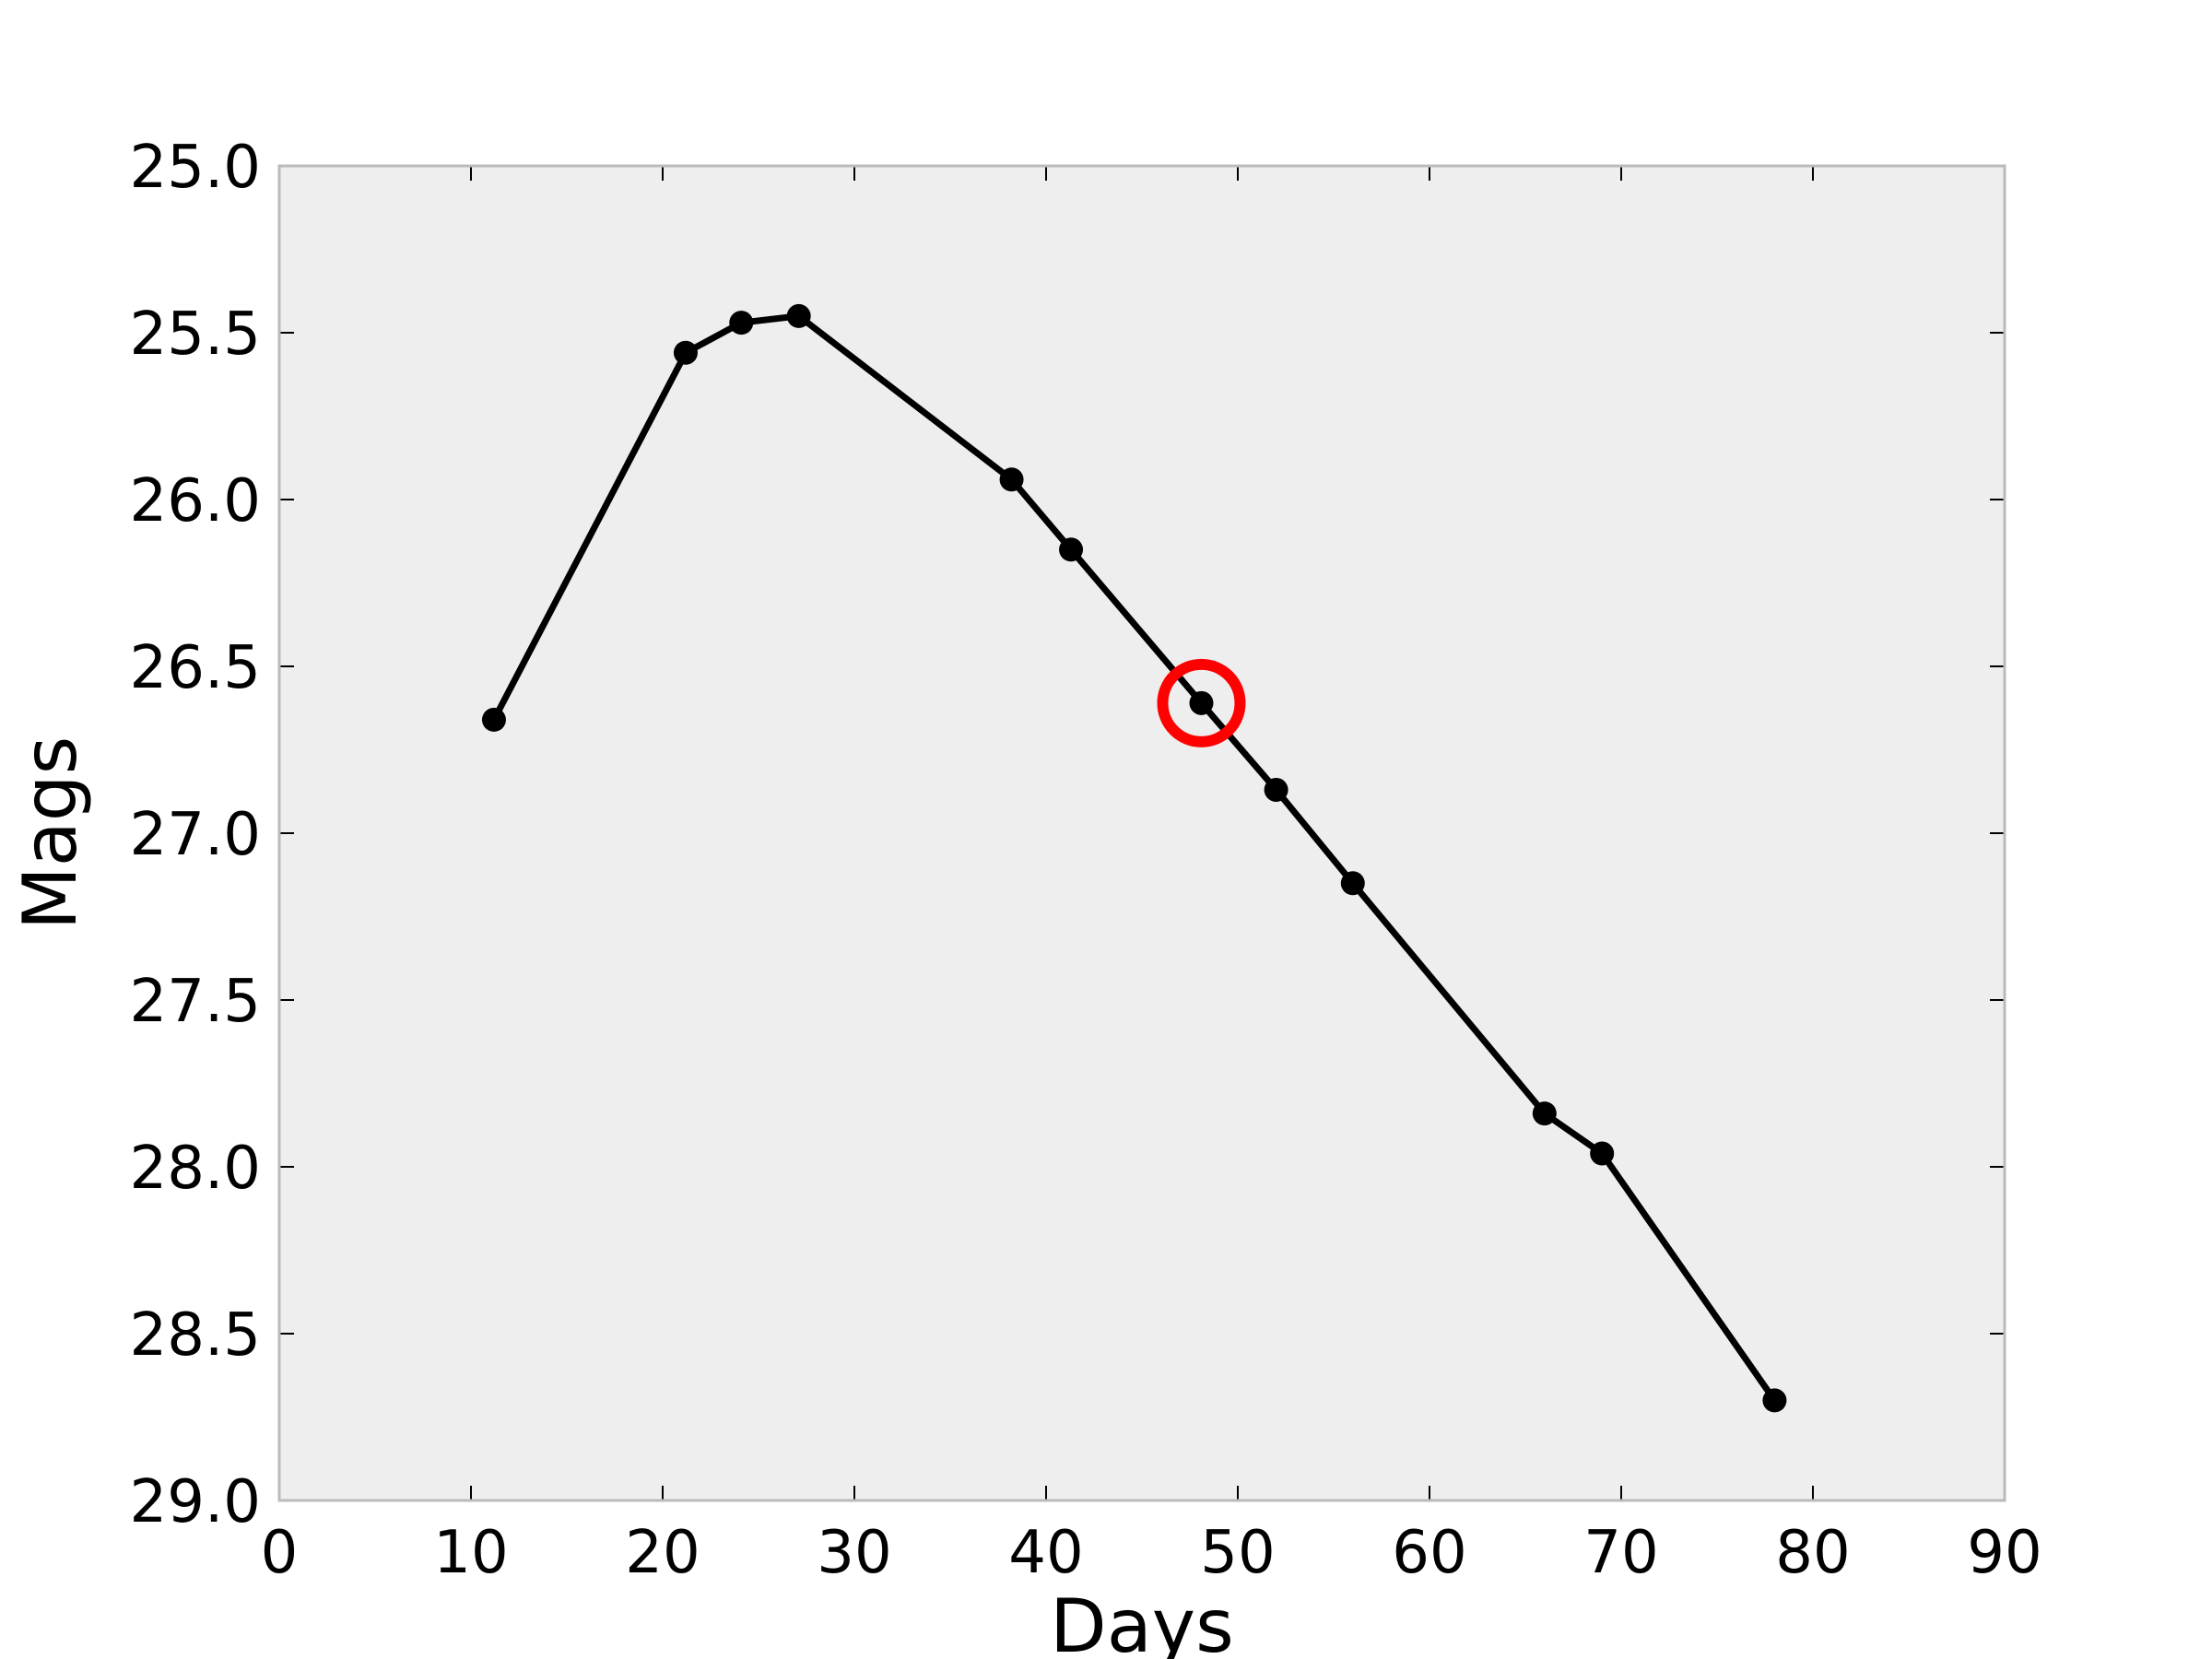 The width and height of the screenshot is (2212, 1659). I want to click on y-tick-label: 26.5, so click(196, 668).